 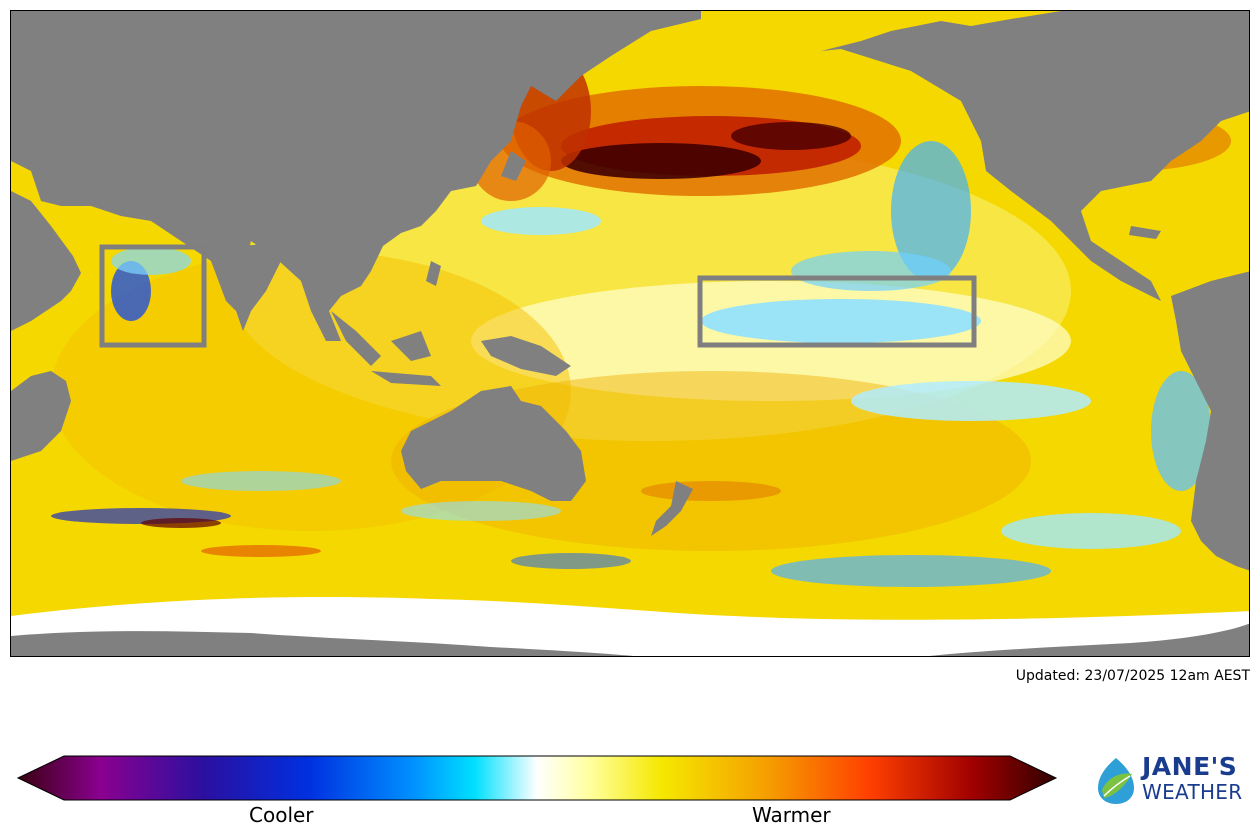 I want to click on new-guinea-land, so click(x=526, y=356).